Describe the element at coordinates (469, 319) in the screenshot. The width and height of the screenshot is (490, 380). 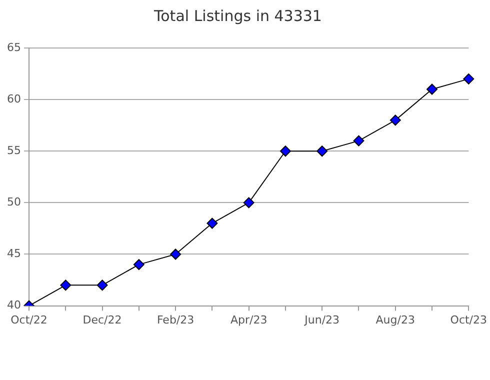
I see `x-tick-label: Oct/23` at that location.